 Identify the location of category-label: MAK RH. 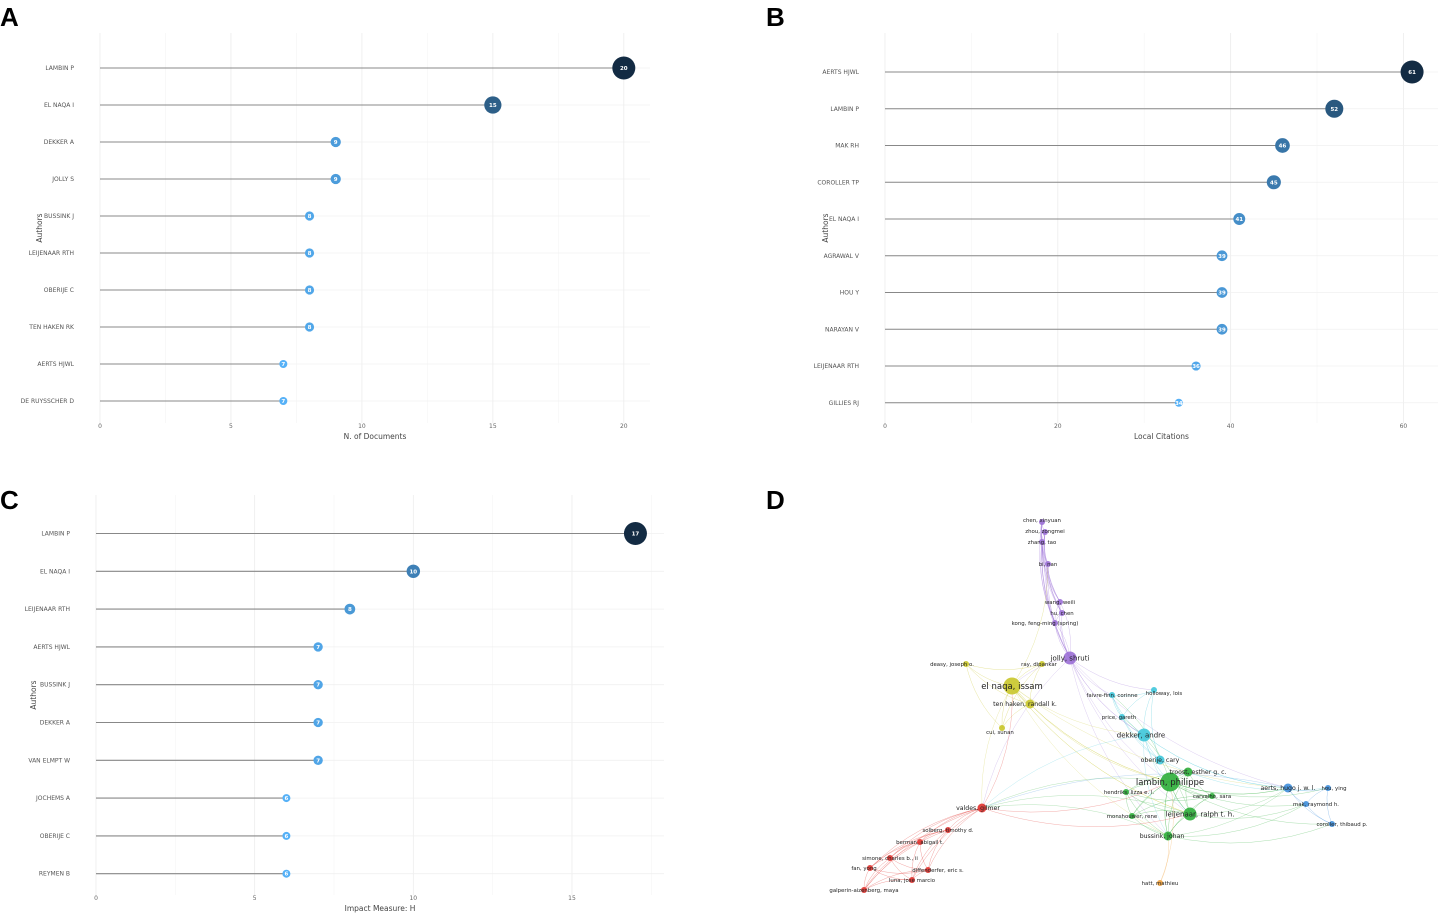
(847, 146).